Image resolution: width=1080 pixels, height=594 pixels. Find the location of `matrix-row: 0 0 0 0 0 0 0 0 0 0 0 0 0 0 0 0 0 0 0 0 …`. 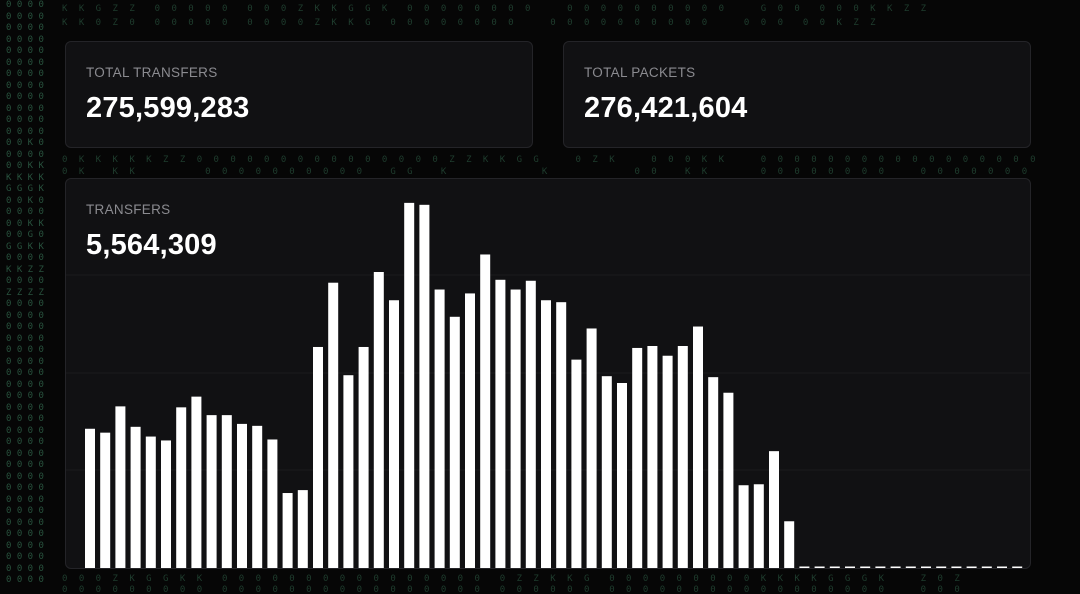

matrix-row: 0 0 0 0 0 0 0 0 0 0 0 0 0 0 0 0 0 0 0 0 … is located at coordinates (512, 589).